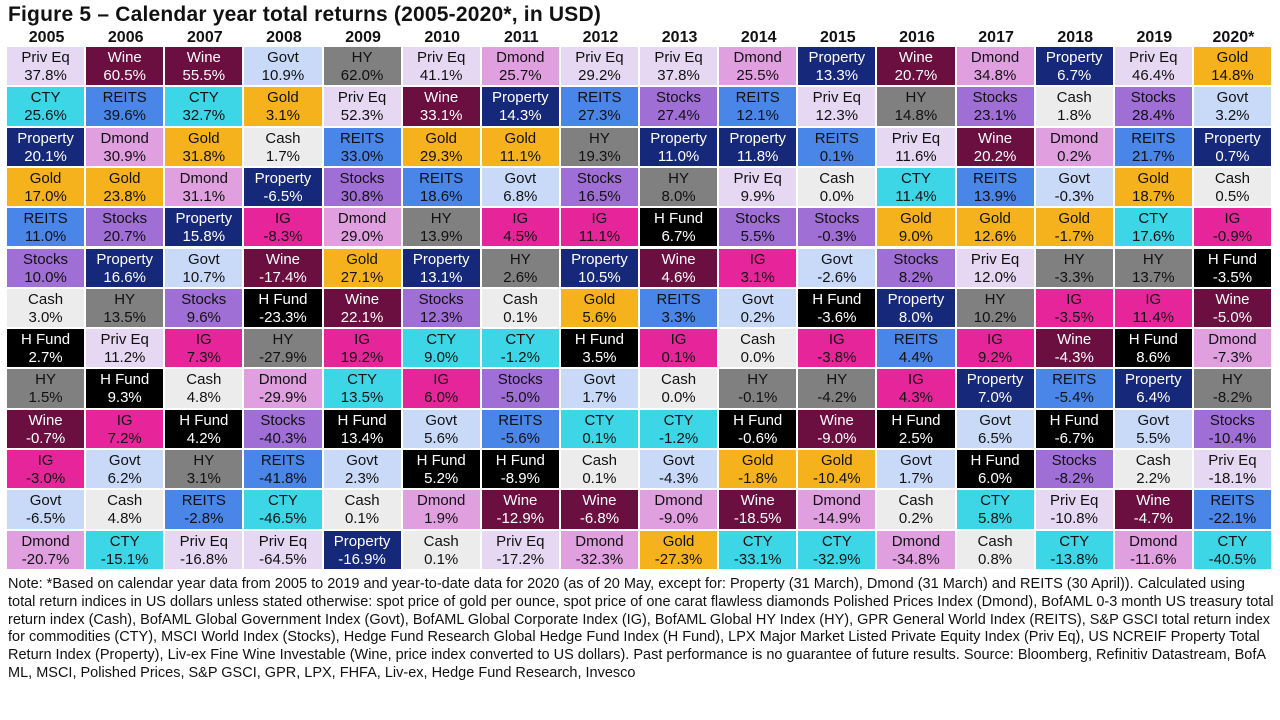  Describe the element at coordinates (600, 37) in the screenshot. I see `year-header: 2012` at that location.